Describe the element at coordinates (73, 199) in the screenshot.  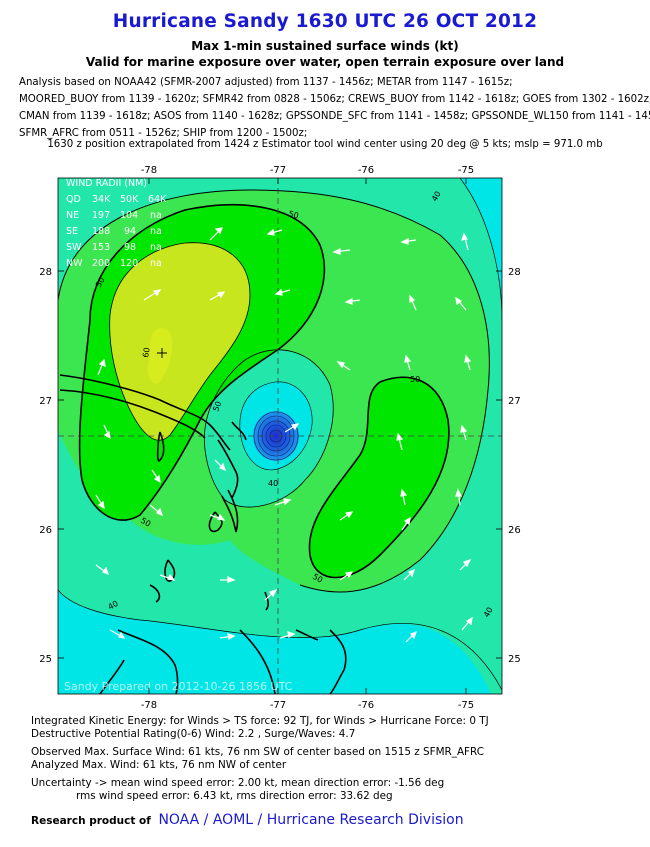
I see `wind-radii-col: QD` at that location.